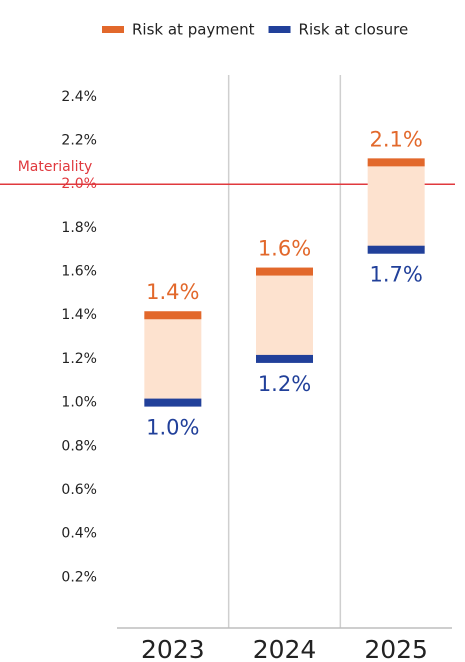 The width and height of the screenshot is (465, 662). I want to click on data-label: 2.1%, so click(395, 139).